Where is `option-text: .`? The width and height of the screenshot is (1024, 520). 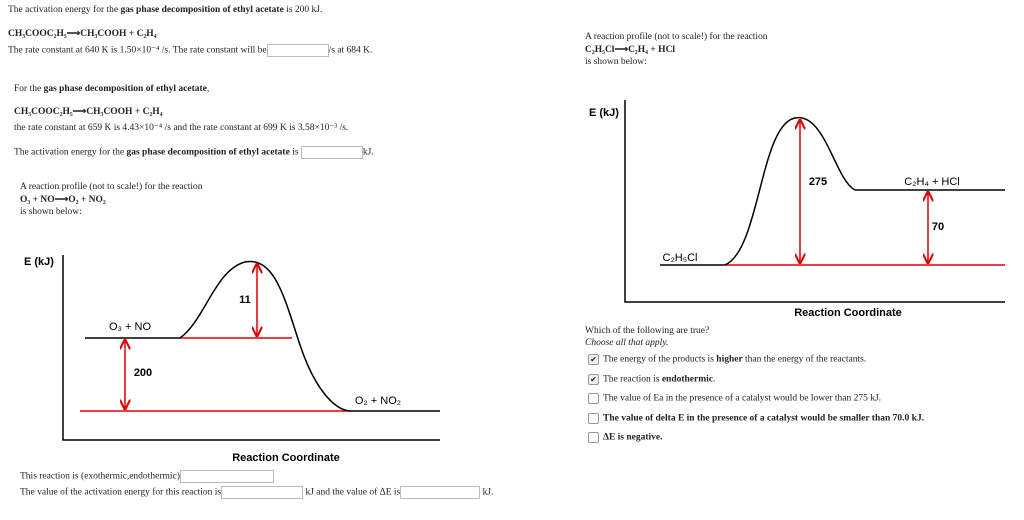 option-text: . is located at coordinates (714, 379).